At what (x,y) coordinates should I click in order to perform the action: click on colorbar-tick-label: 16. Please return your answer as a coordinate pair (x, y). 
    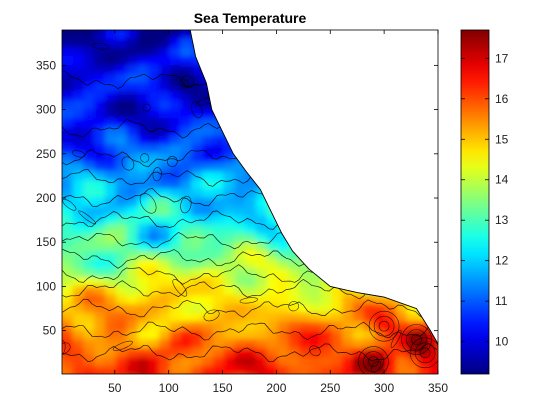
    Looking at the image, I should click on (502, 99).